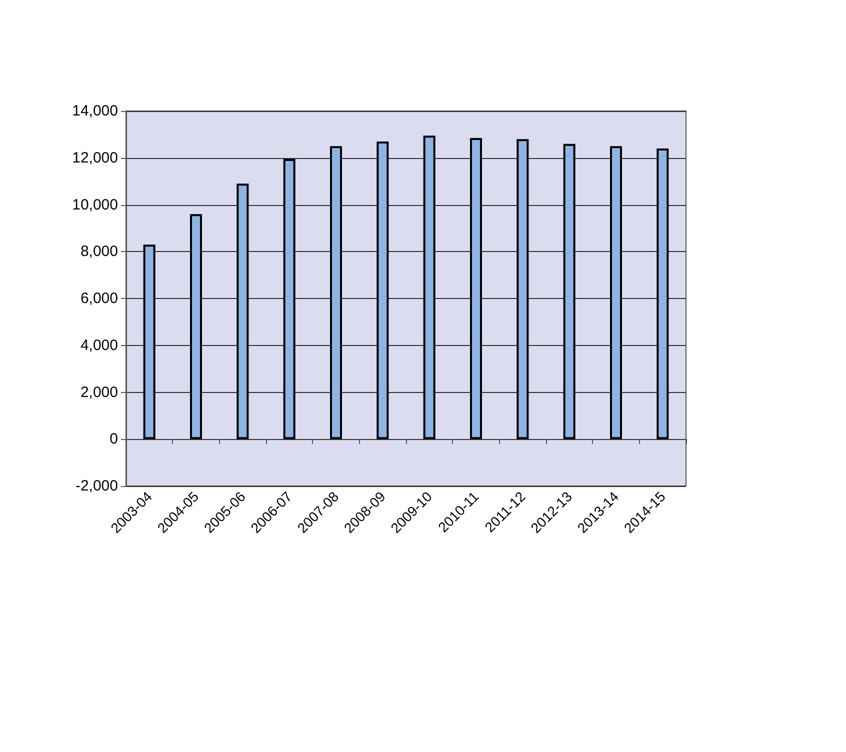  I want to click on y-tick-label: 6,000, so click(99, 298).